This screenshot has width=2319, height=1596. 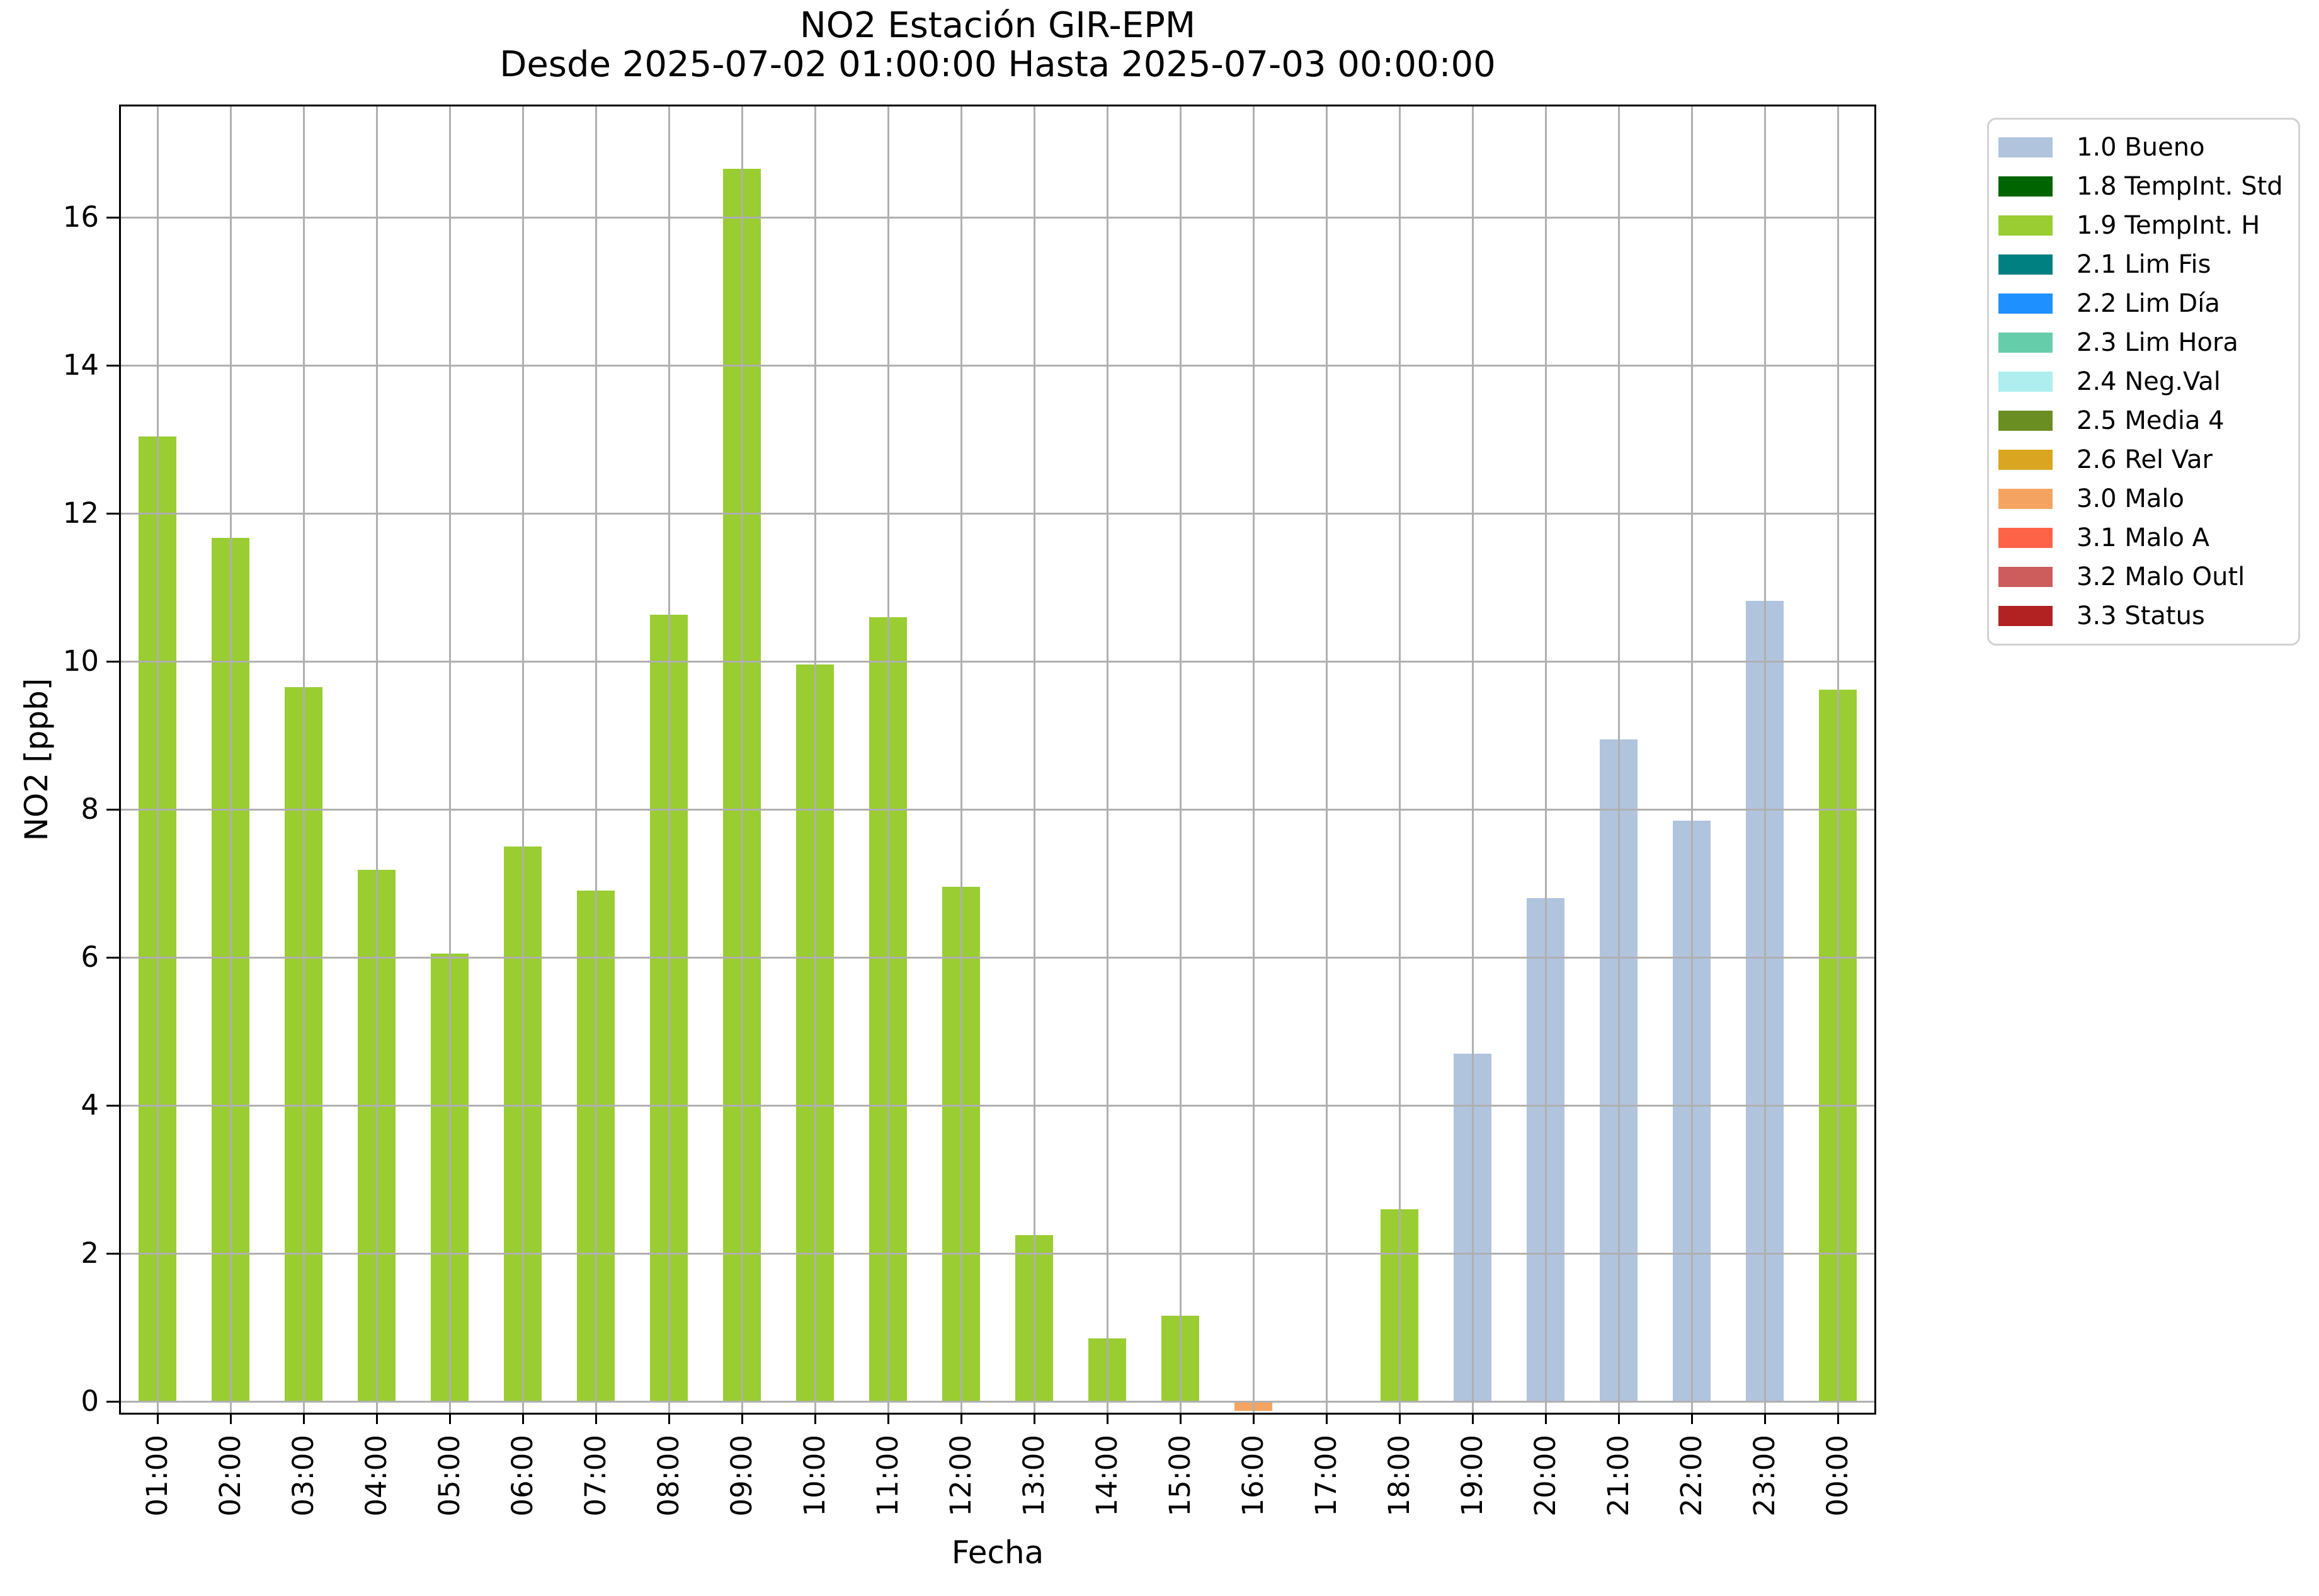 What do you see at coordinates (1034, 759) in the screenshot?
I see `gridline-x-13:00` at bounding box center [1034, 759].